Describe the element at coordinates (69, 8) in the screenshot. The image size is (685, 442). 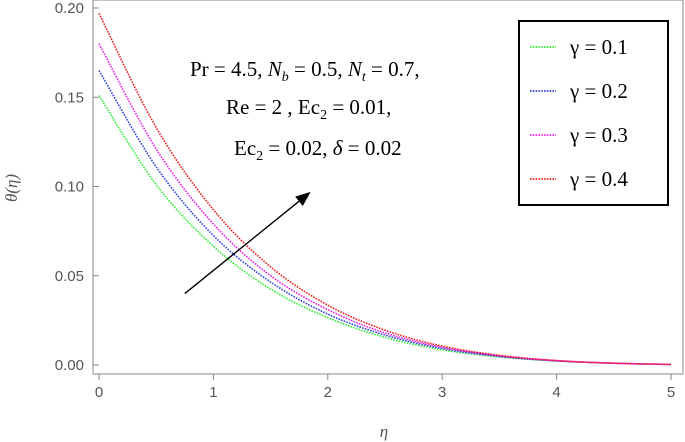
I see `y-tick-label: 0.20` at that location.